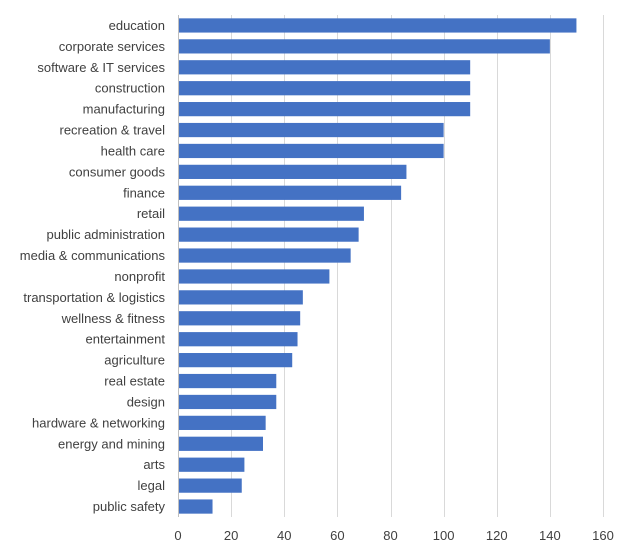 Image resolution: width=622 pixels, height=546 pixels. I want to click on x-tick-label-140: 140, so click(550, 535).